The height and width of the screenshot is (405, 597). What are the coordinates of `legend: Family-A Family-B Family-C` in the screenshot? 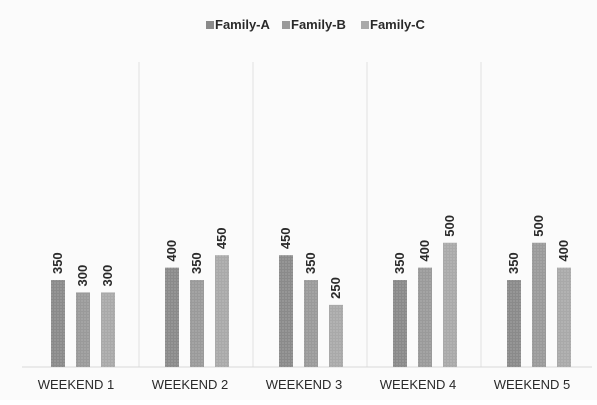 It's located at (316, 24).